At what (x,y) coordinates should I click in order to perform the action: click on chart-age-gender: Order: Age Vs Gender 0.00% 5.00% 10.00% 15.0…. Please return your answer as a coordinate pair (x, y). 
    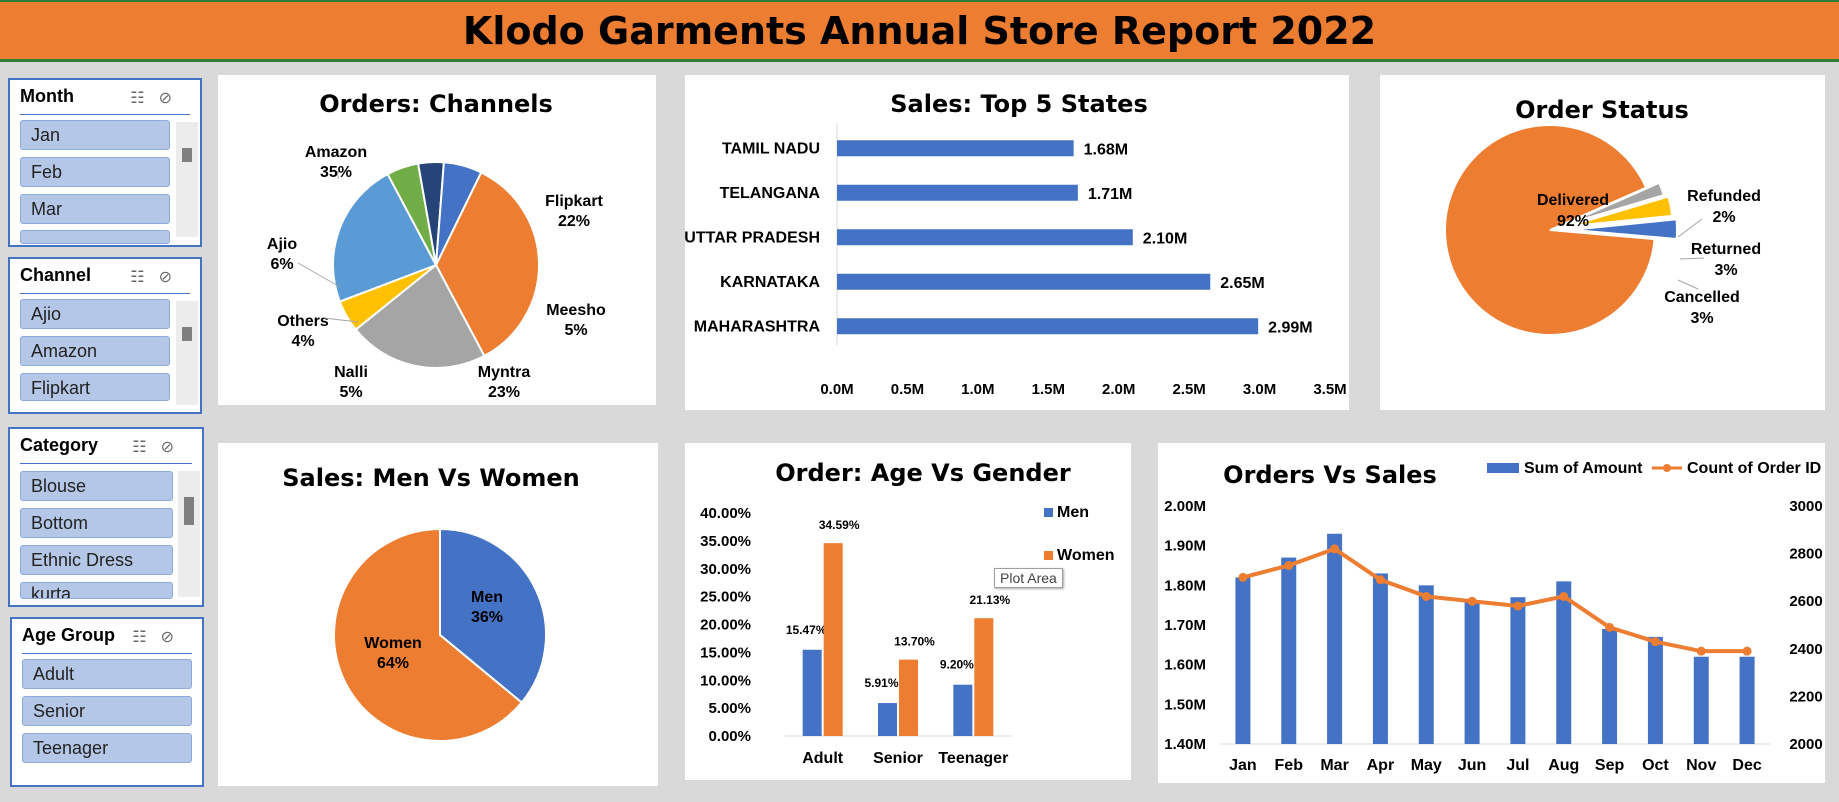
    Looking at the image, I should click on (908, 611).